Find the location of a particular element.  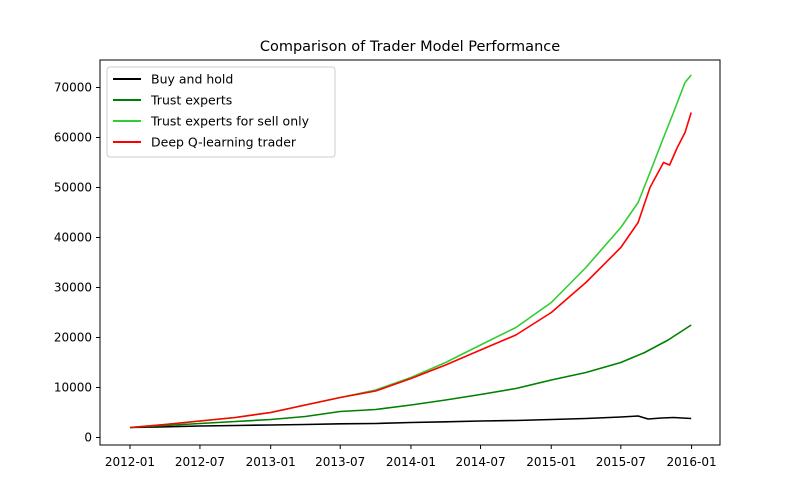

x-tick-label-6: 2015-01 is located at coordinates (551, 462).